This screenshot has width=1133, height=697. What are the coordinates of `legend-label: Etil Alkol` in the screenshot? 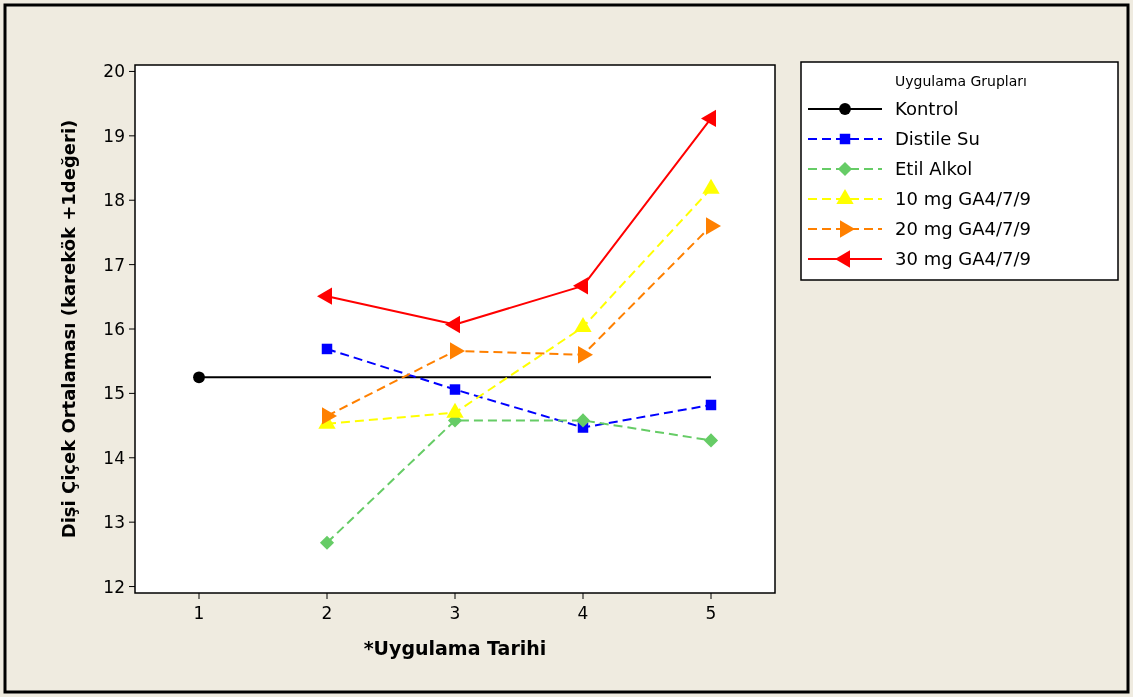 It's located at (934, 169).